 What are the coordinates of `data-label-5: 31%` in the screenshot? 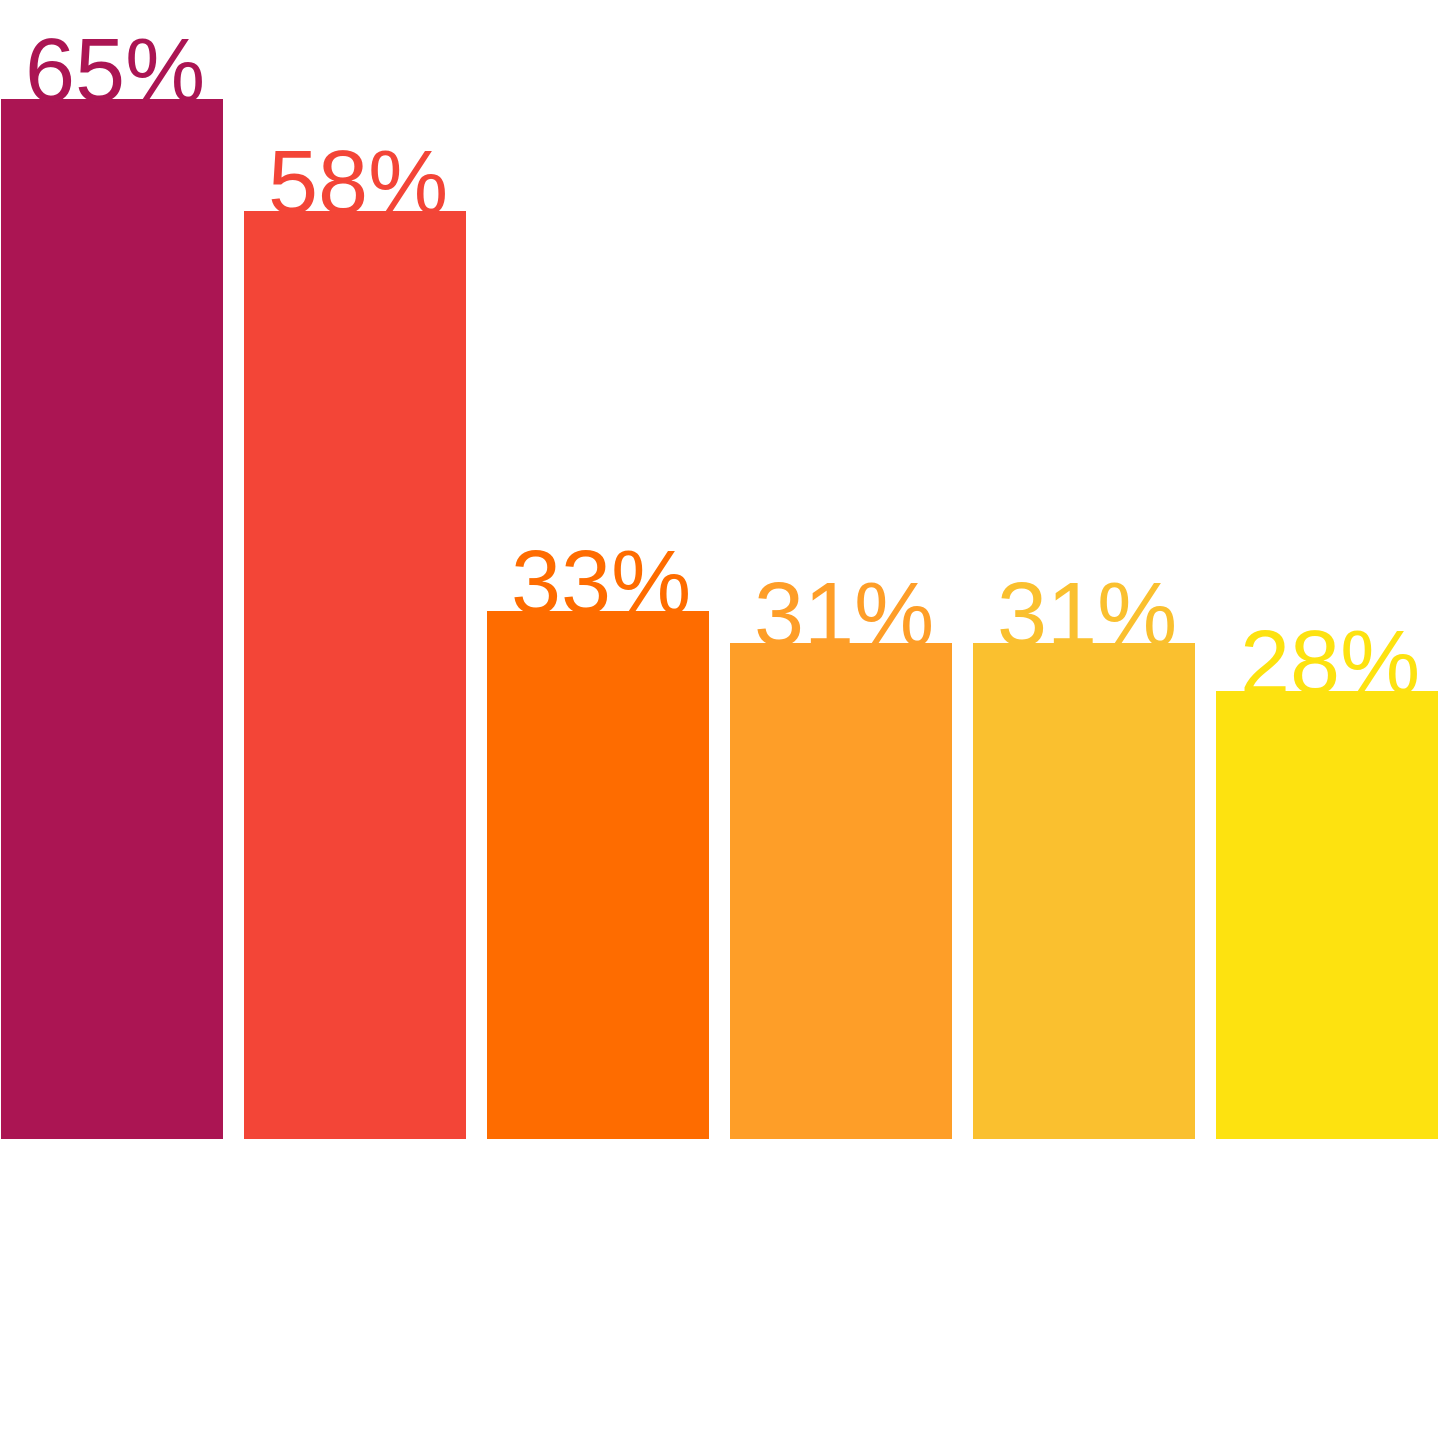 It's located at (1087, 615).